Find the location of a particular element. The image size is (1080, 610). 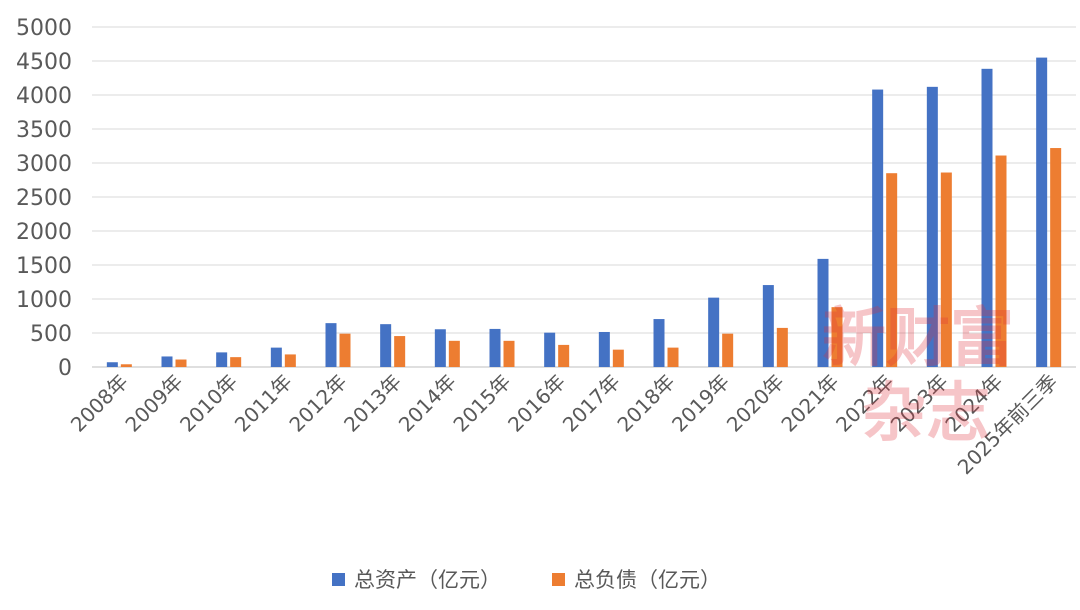

y-tick-label: 3500 is located at coordinates (44, 130).